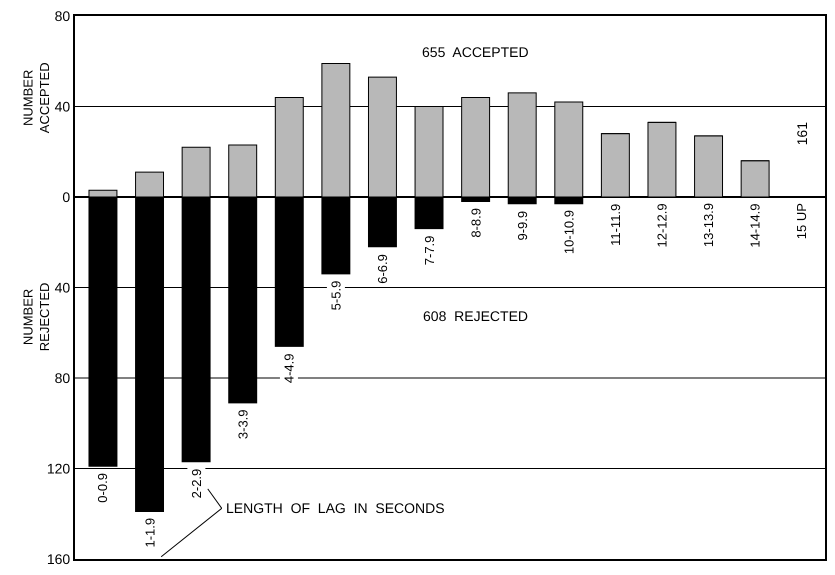 This screenshot has width=835, height=575. Describe the element at coordinates (755, 226) in the screenshot. I see `x-tick-label: 14-14.9` at that location.